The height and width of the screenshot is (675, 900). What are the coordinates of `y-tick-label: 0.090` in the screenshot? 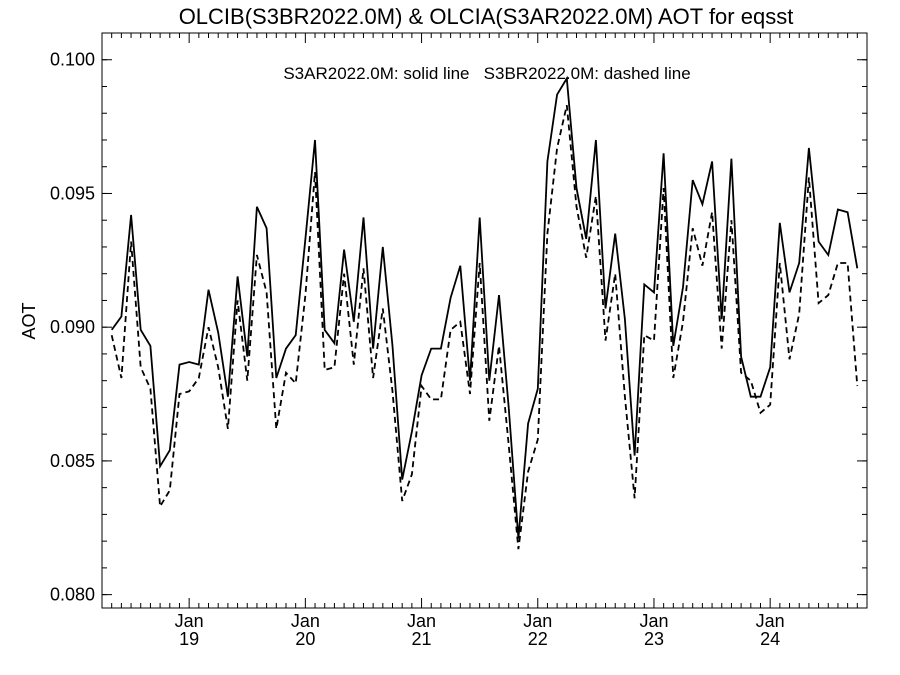 It's located at (72, 327).